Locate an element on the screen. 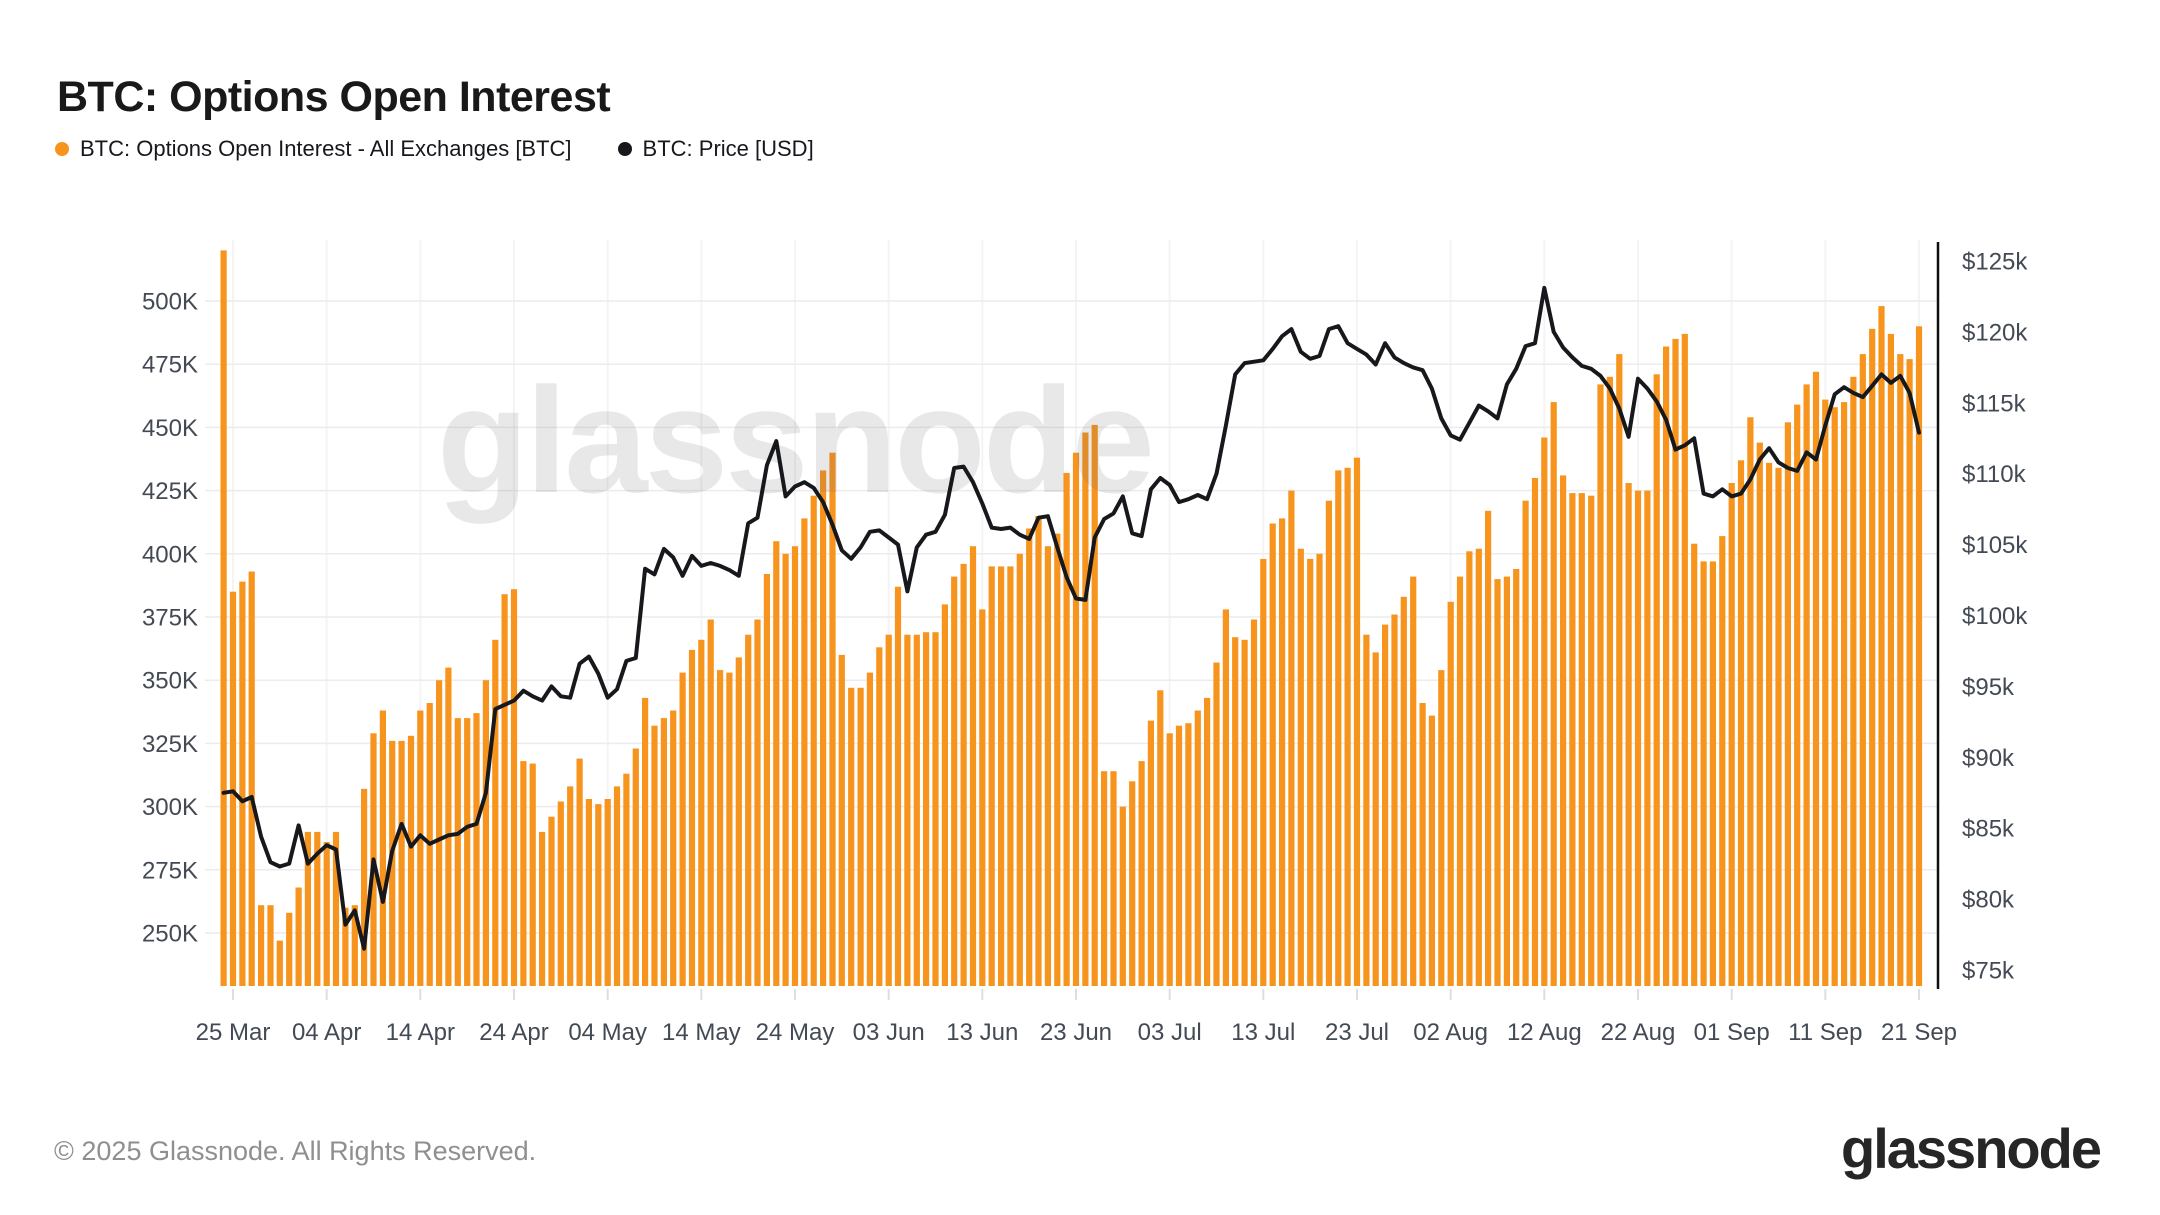 Image resolution: width=2160 pixels, height=1215 pixels. x-axis-tick-label: 23 Jun is located at coordinates (1076, 1032).